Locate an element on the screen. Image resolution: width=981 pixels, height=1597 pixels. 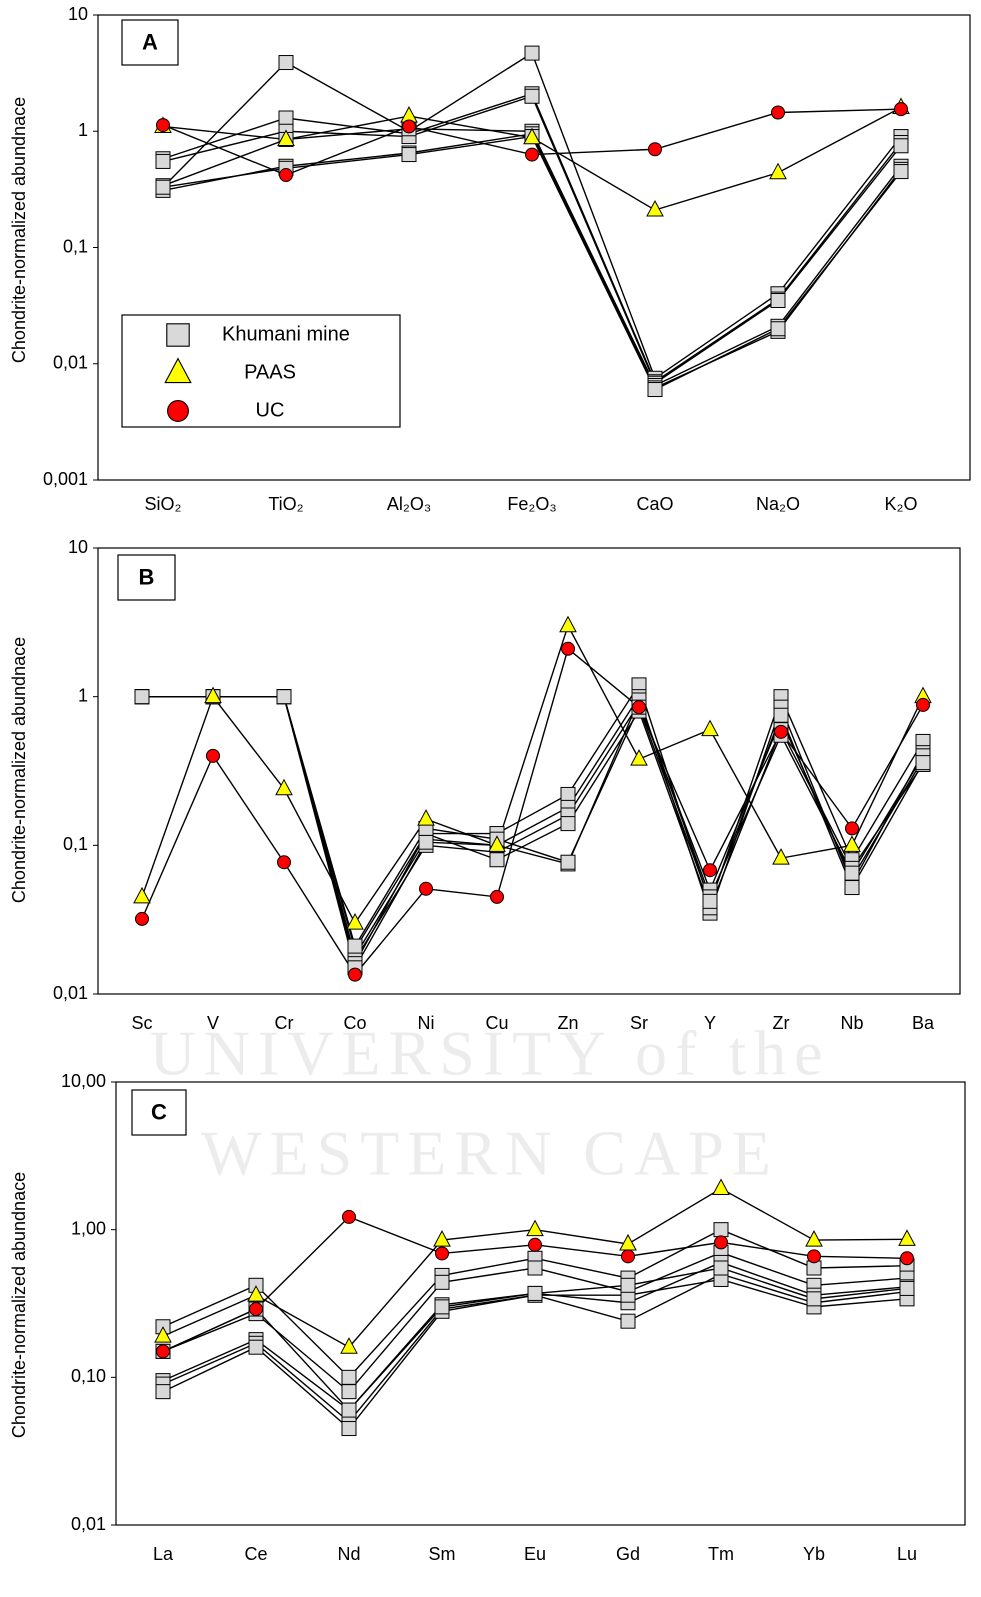
panel-label: C is located at coordinates (159, 1111).